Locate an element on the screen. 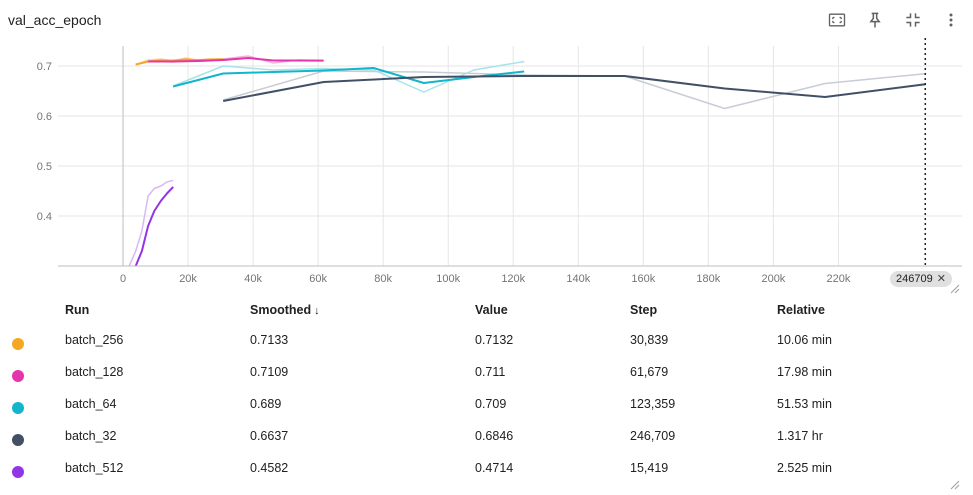 The width and height of the screenshot is (973, 495). table-row: batch_256 0.7133 0.7132 30,839 10.06 min is located at coordinates (486, 340).